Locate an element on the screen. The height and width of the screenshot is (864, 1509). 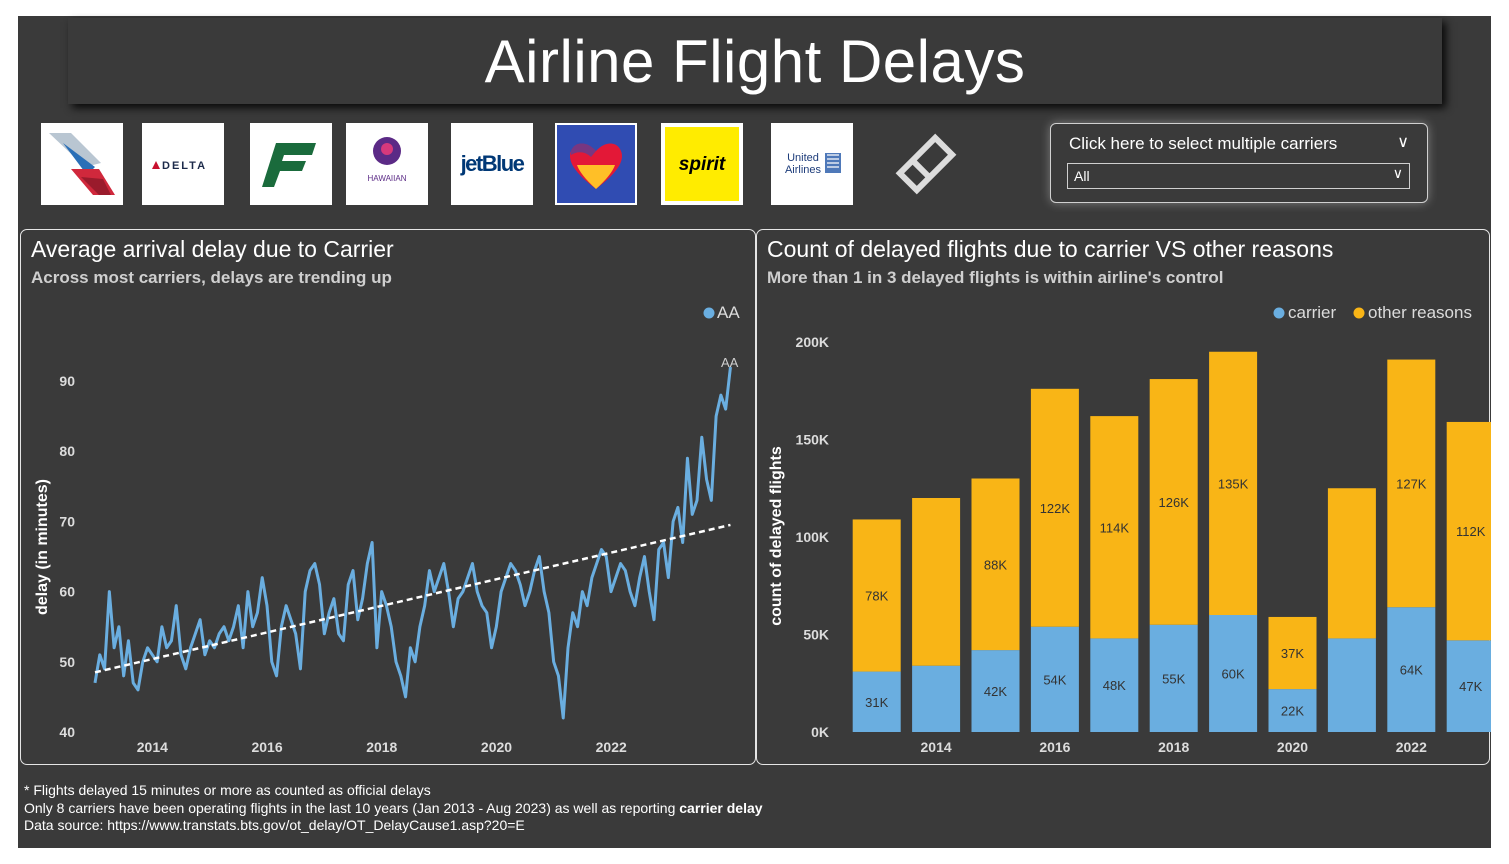
bar-label-carrier: 54K is located at coordinates (1054, 679).